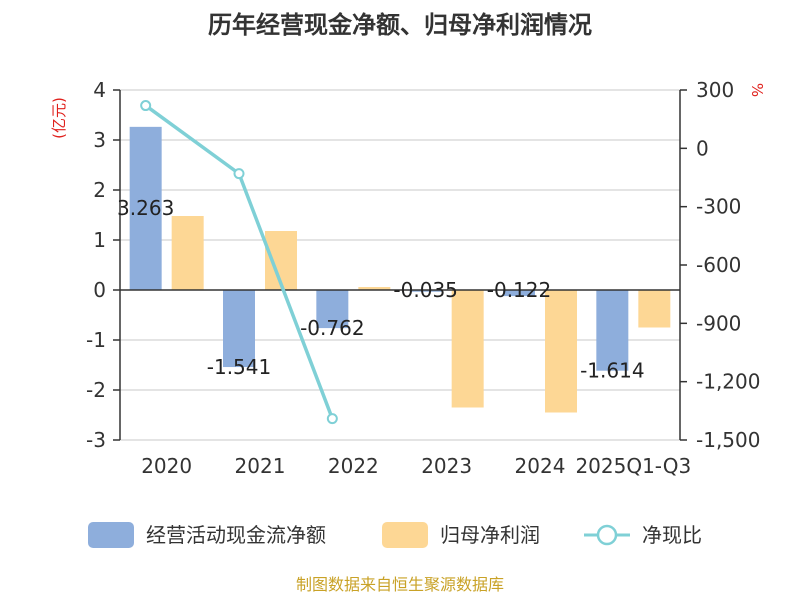 The image size is (800, 600). I want to click on y-right-tick-label: -1,500, so click(728, 440).